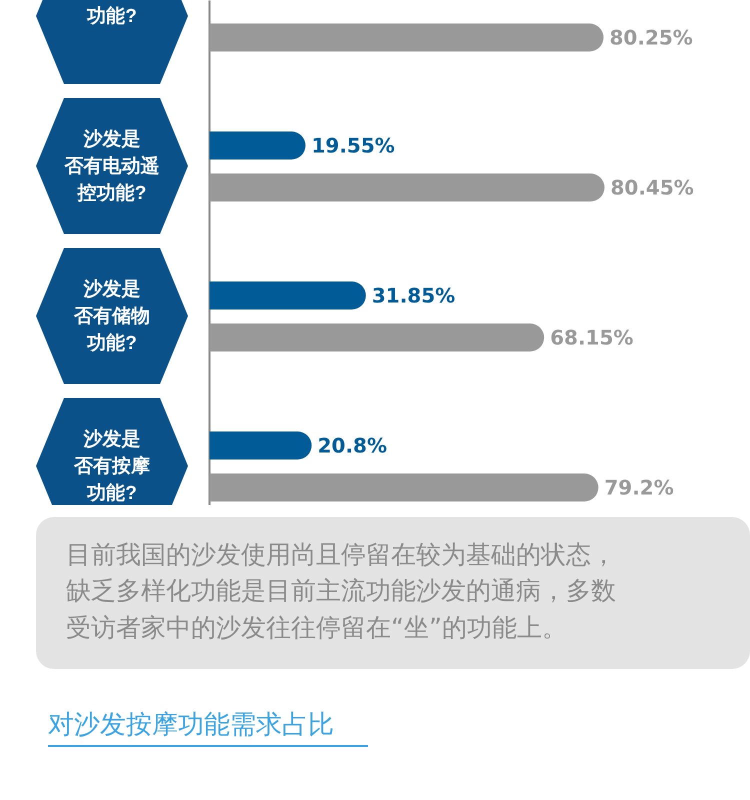 The width and height of the screenshot is (750, 800). I want to click on y-tick-label: 沙发是否有按摩功能?, so click(111, 466).